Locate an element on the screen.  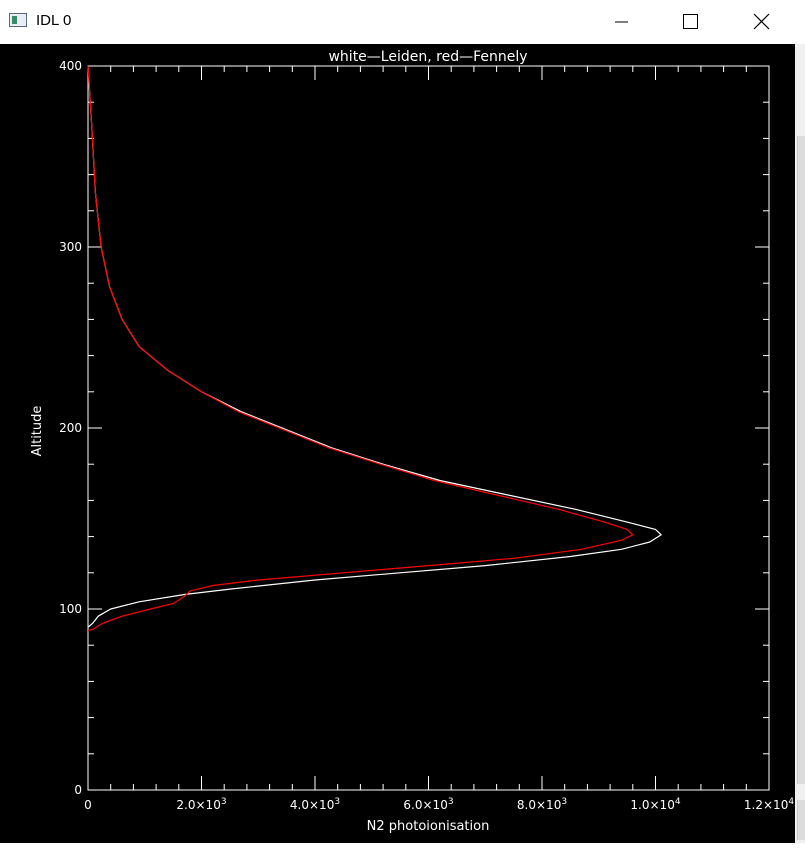
chart-title: white—Leiden, red—Fennely is located at coordinates (427, 57).